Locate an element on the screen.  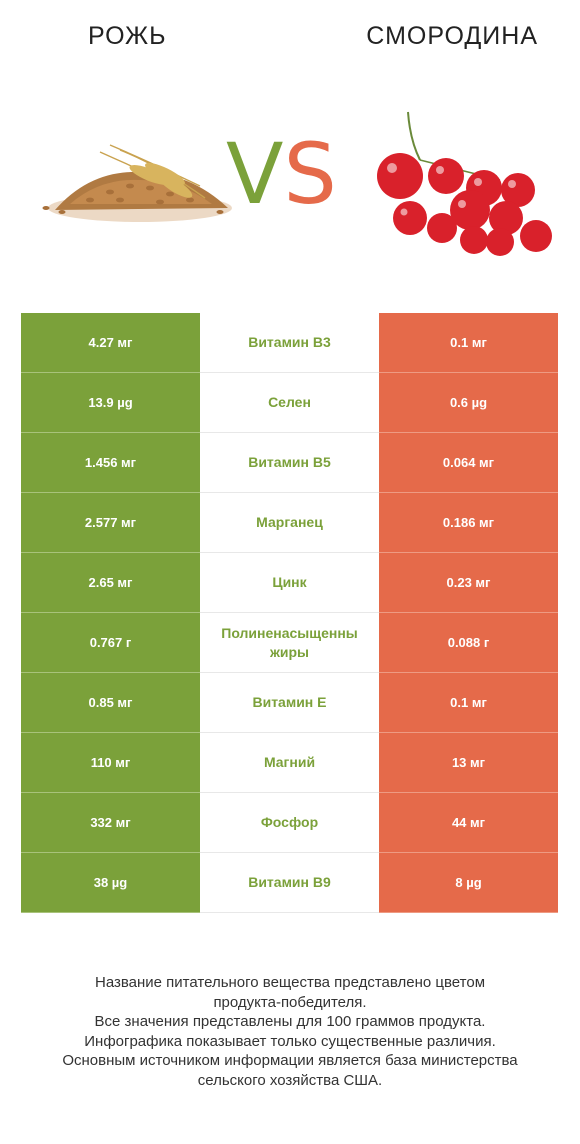
table-row: 332 мг Фосфор 44 мг is located at coordinates (289, 823).